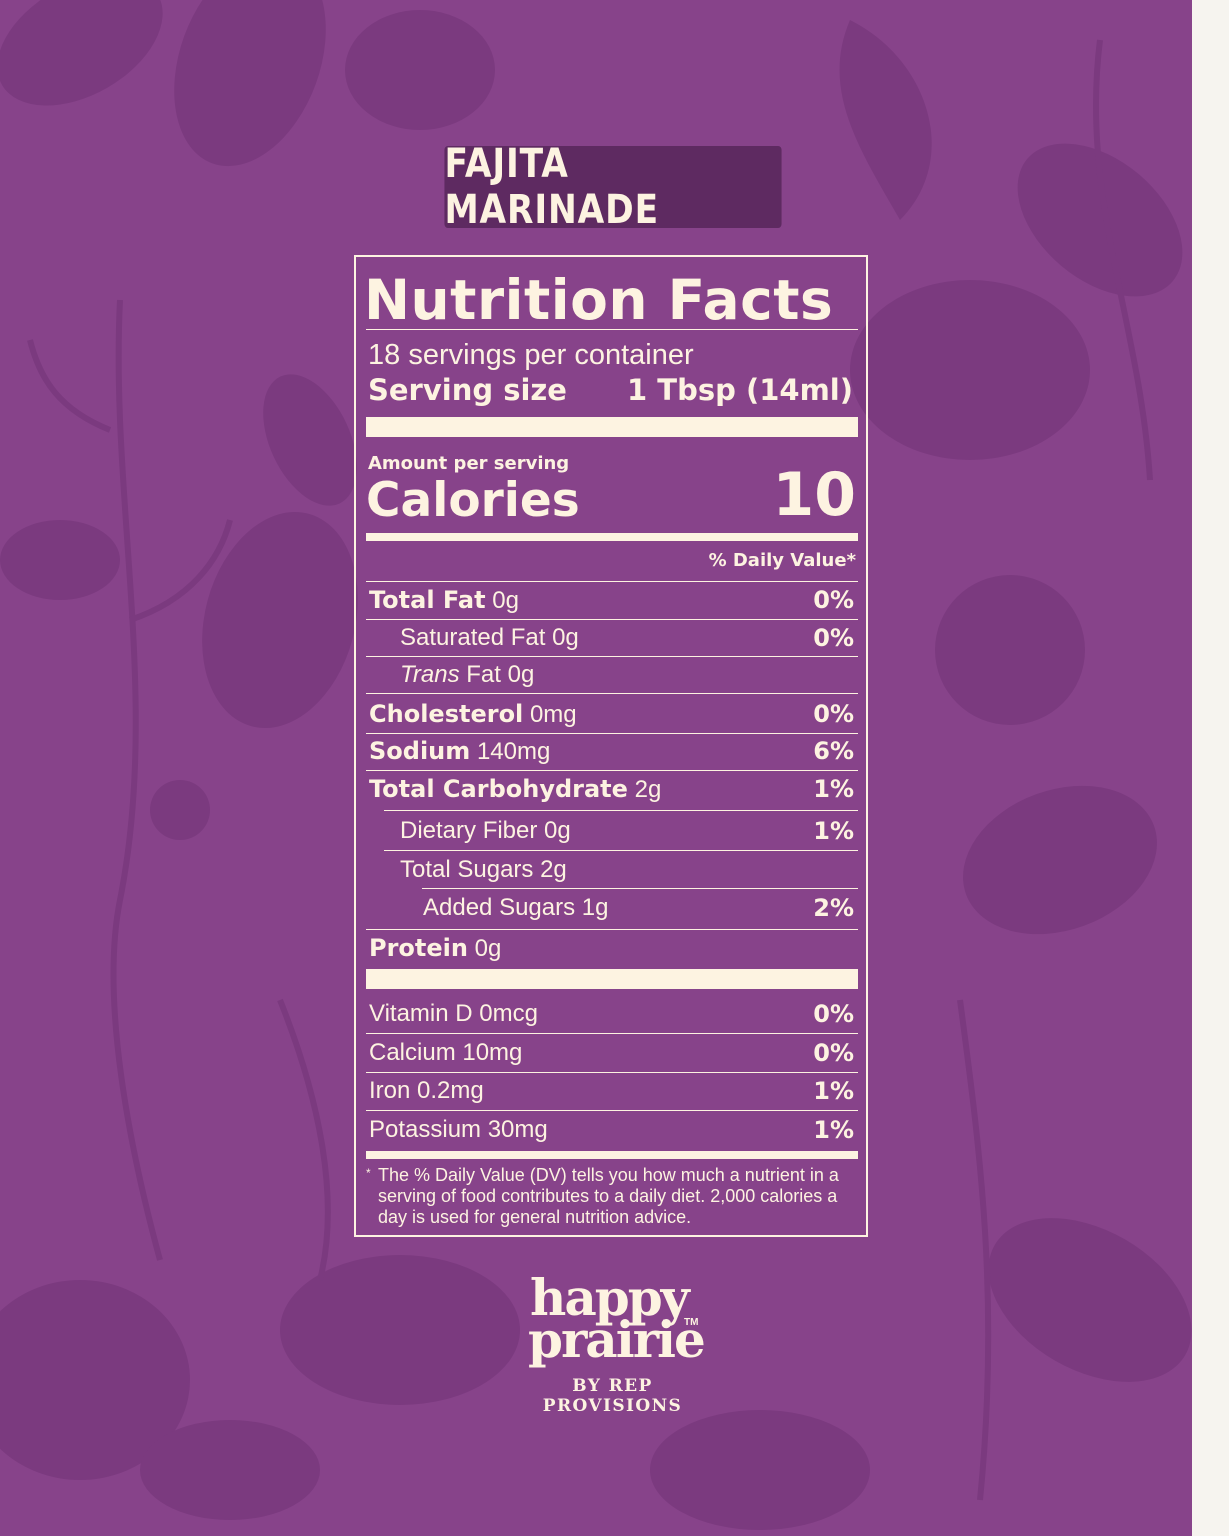 Image resolution: width=1229 pixels, height=1536 pixels. Describe the element at coordinates (833, 908) in the screenshot. I see `nutrient-dv: 2%` at that location.